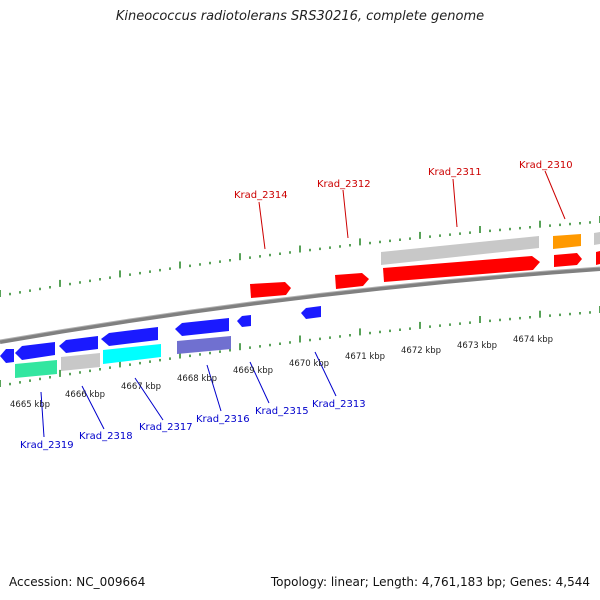 The width and height of the screenshot is (600, 600). I want to click on top-strand-genes, so click(425, 265).